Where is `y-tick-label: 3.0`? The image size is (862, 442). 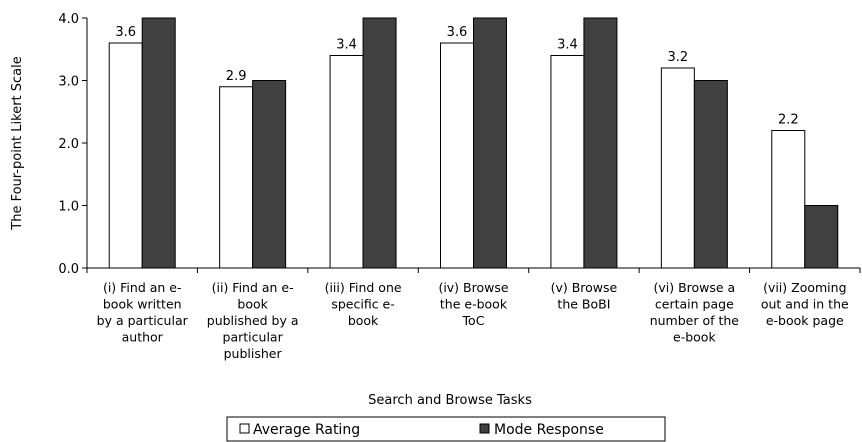 y-tick-label: 3.0 is located at coordinates (68, 82).